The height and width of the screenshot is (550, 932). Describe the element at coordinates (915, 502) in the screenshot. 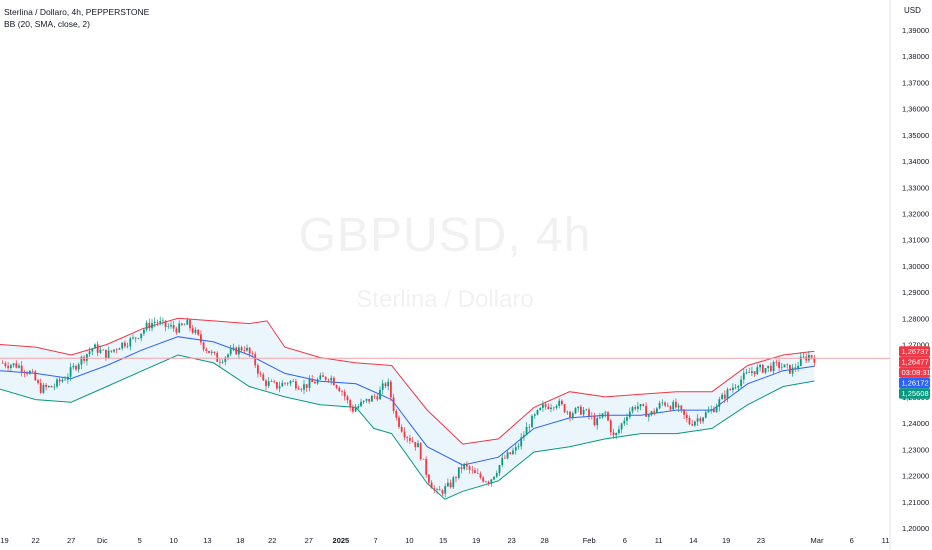

I see `price-tick-label: 1,21000` at that location.